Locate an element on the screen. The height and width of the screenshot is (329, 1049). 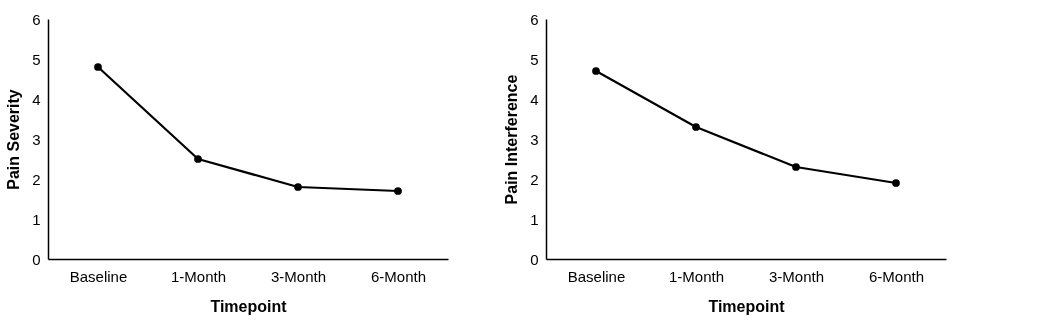
y-axis-title: Pain Interference is located at coordinates (512, 139).